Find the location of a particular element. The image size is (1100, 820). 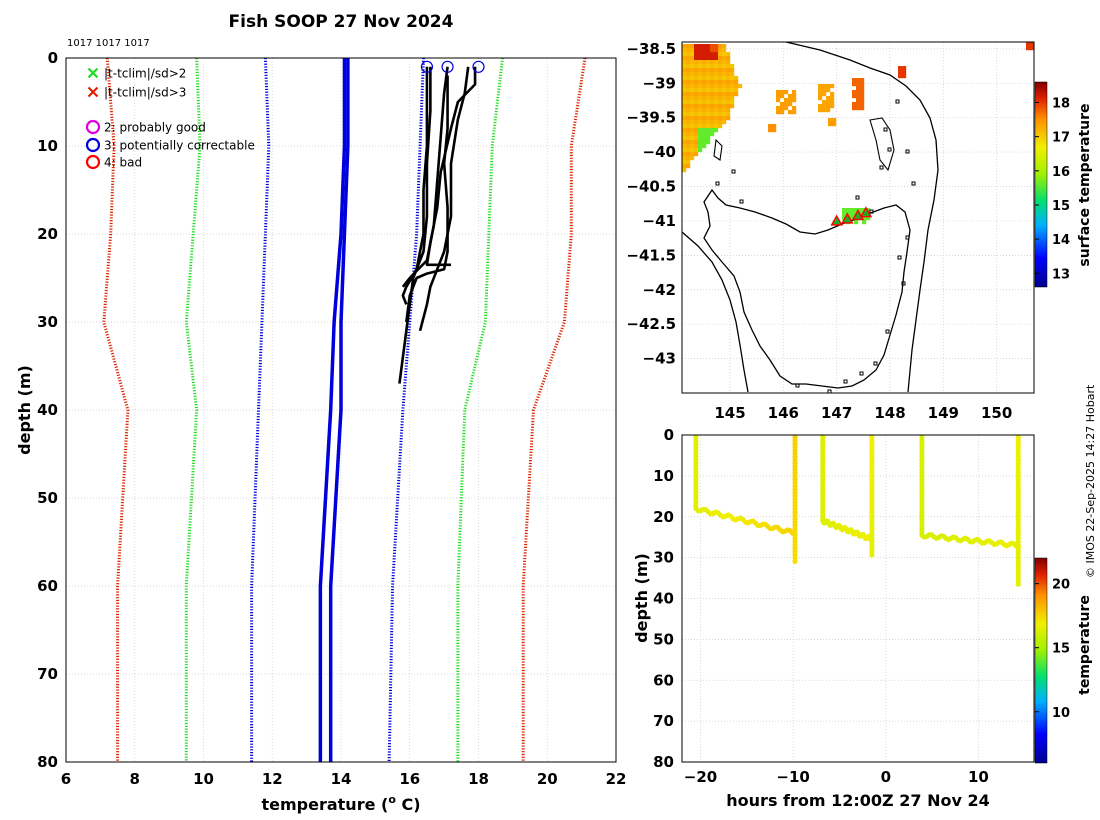

sst-patches is located at coordinates (858, 133).